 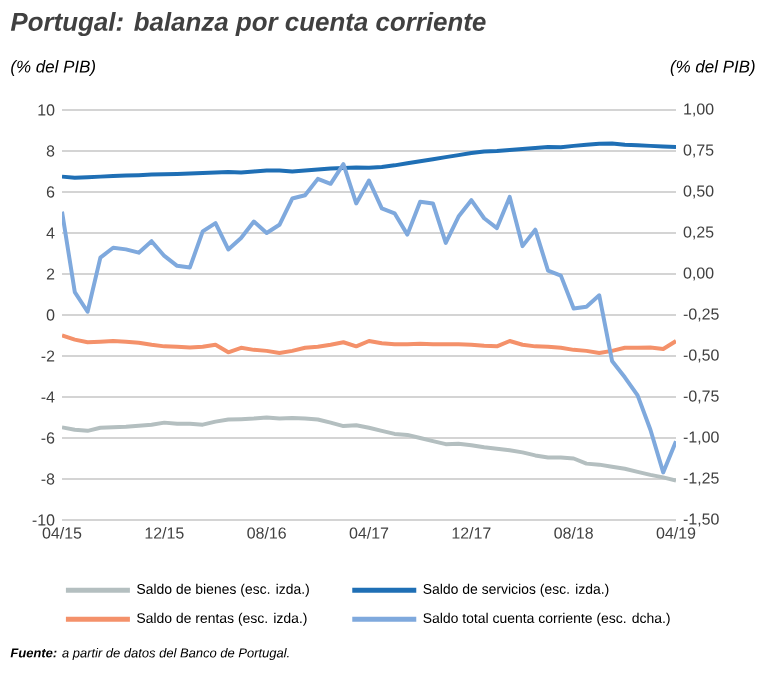 What do you see at coordinates (248, 24) in the screenshot?
I see `chart-title: Portugal: balanza por cuenta corriente` at bounding box center [248, 24].